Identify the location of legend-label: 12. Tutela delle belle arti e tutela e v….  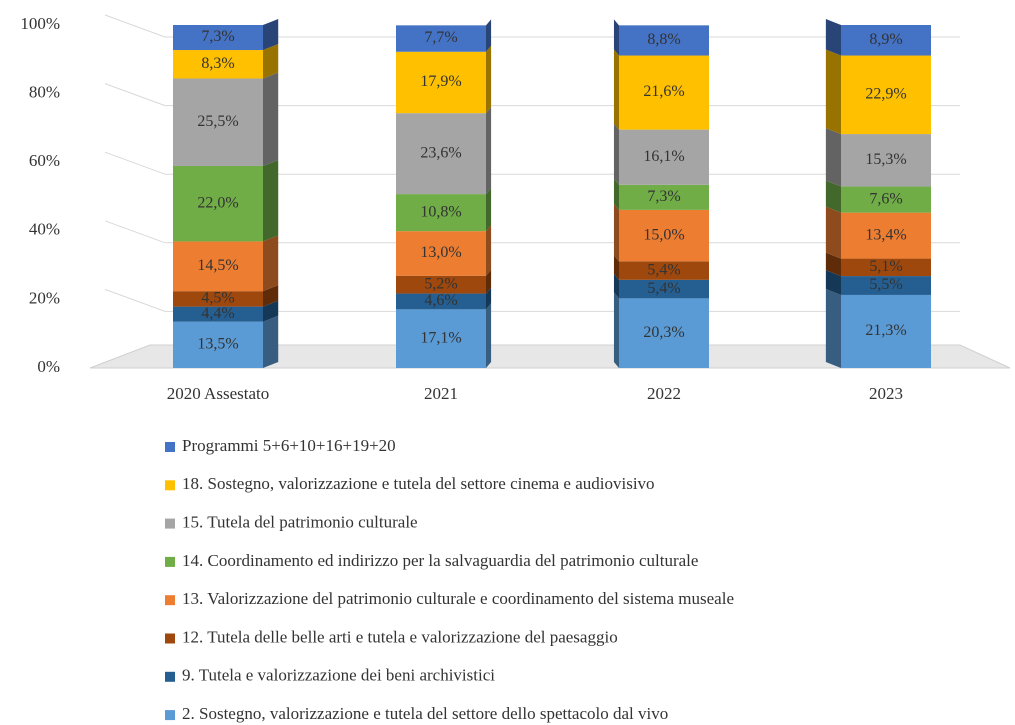
(400, 636).